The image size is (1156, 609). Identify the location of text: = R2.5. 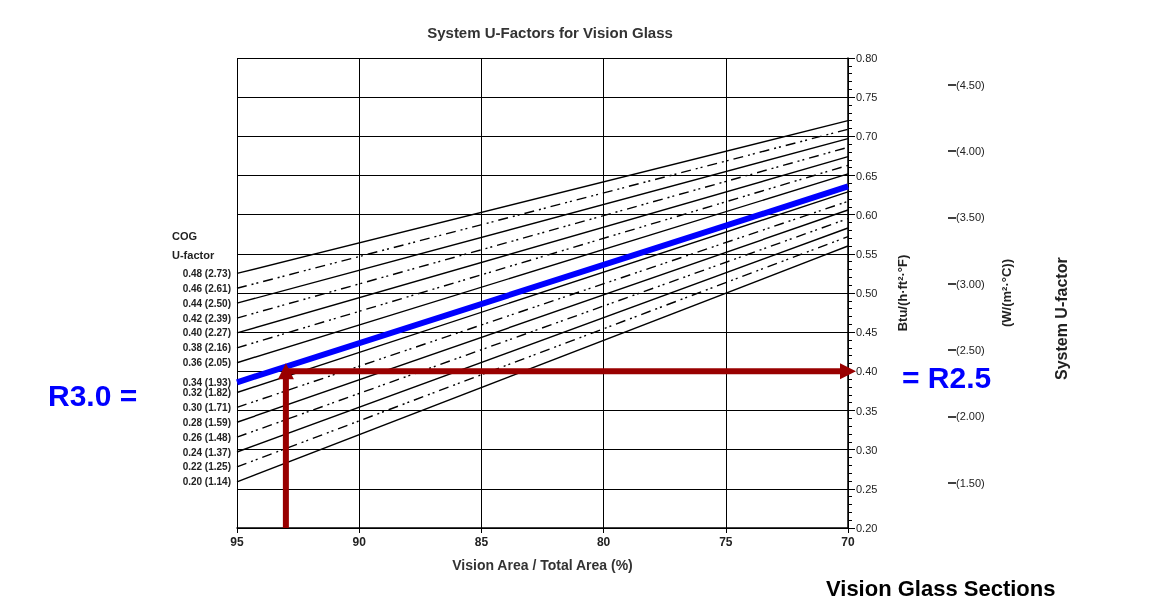
(947, 377).